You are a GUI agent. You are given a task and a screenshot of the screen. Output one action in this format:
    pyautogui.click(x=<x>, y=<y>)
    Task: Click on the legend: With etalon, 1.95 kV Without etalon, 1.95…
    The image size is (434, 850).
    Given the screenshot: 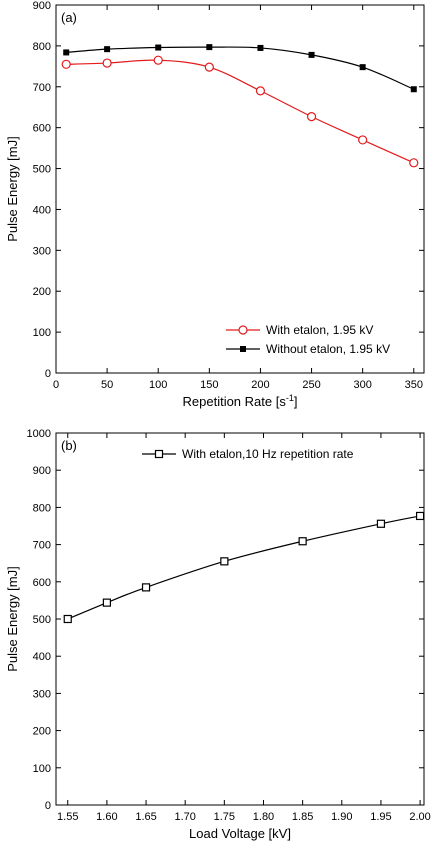 What is the action you would take?
    pyautogui.click(x=308, y=339)
    